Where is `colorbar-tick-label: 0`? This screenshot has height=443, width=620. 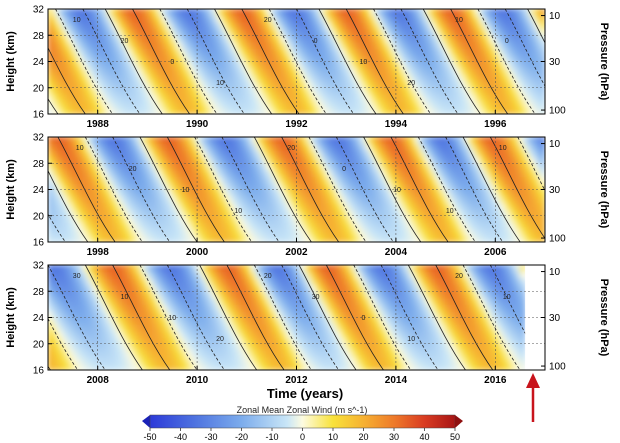 colorbar-tick-label: 0 is located at coordinates (302, 437).